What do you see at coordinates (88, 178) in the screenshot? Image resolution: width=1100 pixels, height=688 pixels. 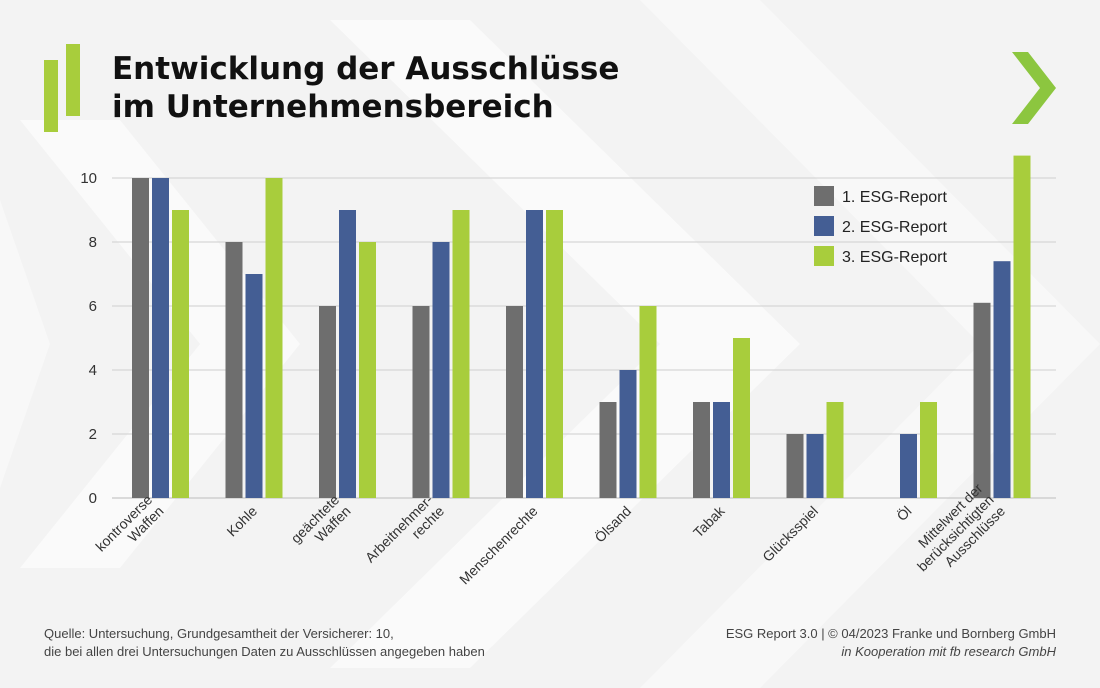 I see `y-tick-label: 10` at bounding box center [88, 178].